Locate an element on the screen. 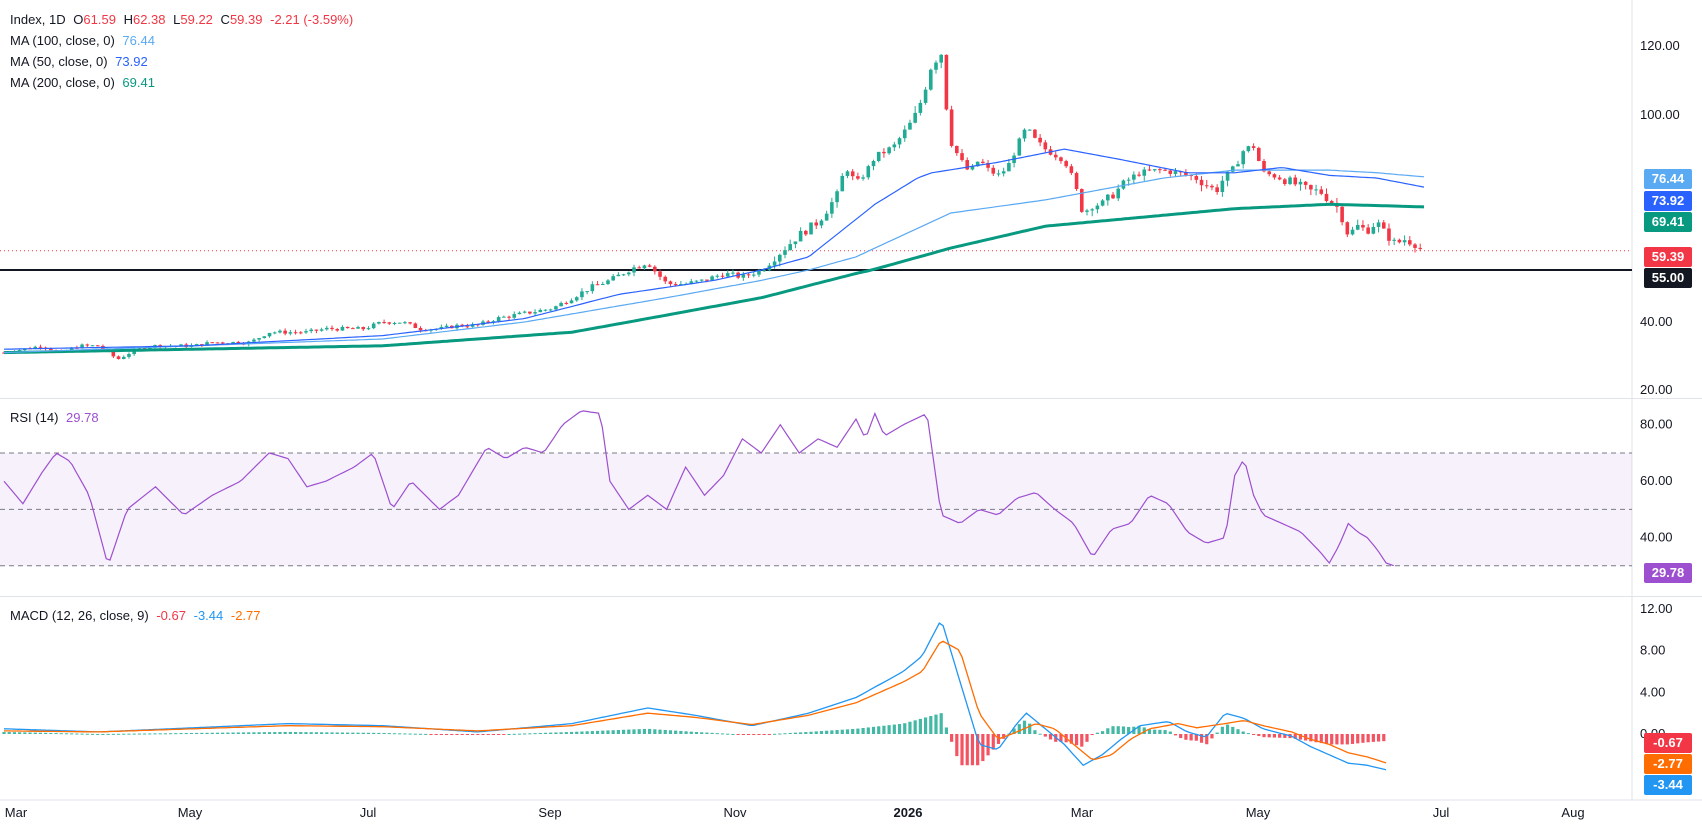 The height and width of the screenshot is (835, 1702). ma50-legend: MA (50, close, 0) 73.92 is located at coordinates (81, 61).